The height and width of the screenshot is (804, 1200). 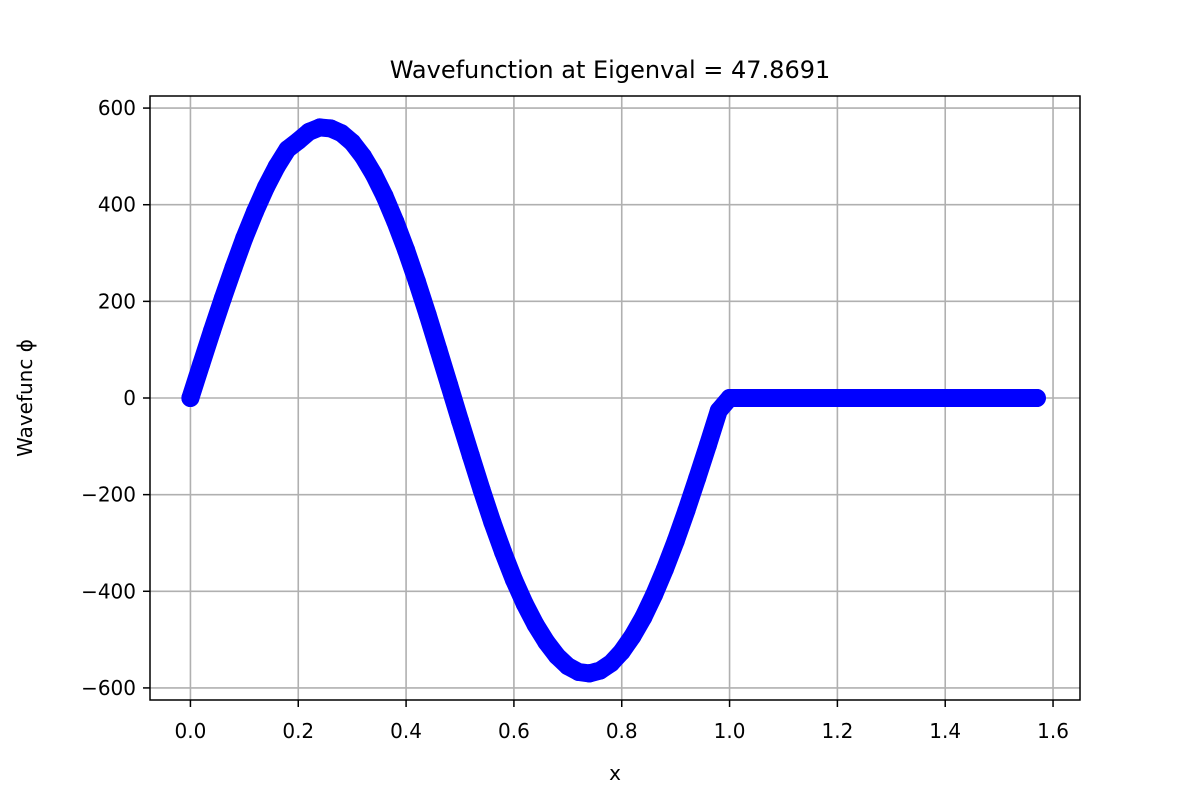 What do you see at coordinates (108, 591) in the screenshot?
I see `y-tick-label: −400` at bounding box center [108, 591].